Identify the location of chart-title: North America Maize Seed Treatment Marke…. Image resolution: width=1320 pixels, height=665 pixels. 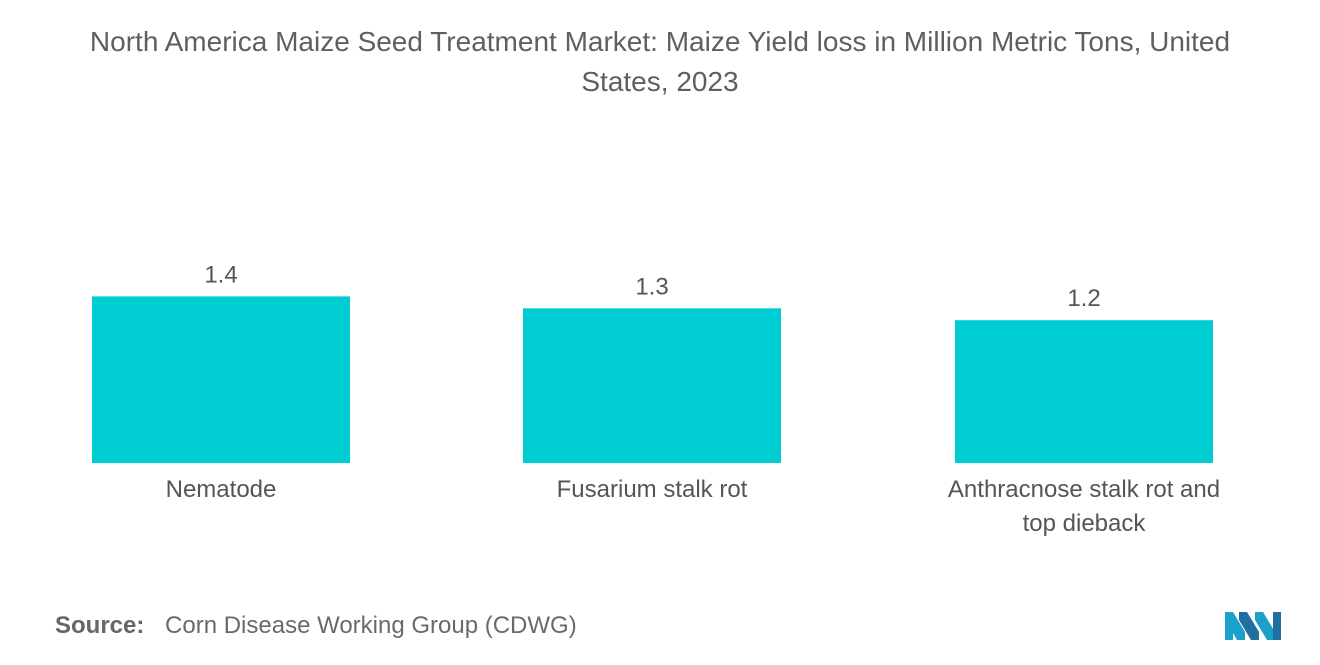
(660, 62).